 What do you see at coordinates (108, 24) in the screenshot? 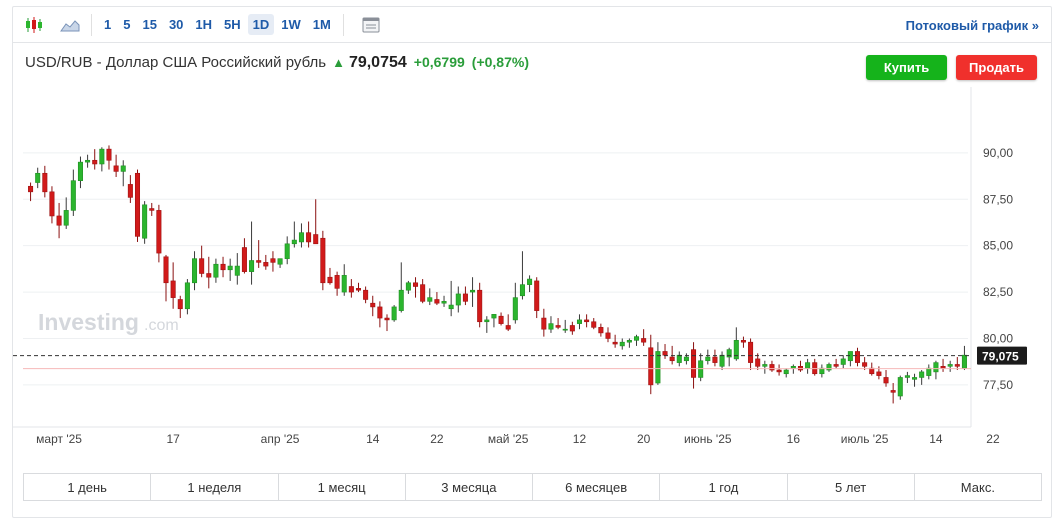
I see `interval-1: 1` at bounding box center [108, 24].